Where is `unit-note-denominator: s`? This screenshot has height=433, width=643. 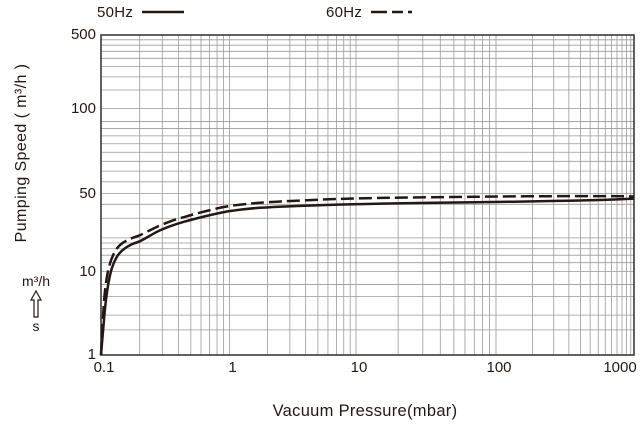 unit-note-denominator: s is located at coordinates (36, 326).